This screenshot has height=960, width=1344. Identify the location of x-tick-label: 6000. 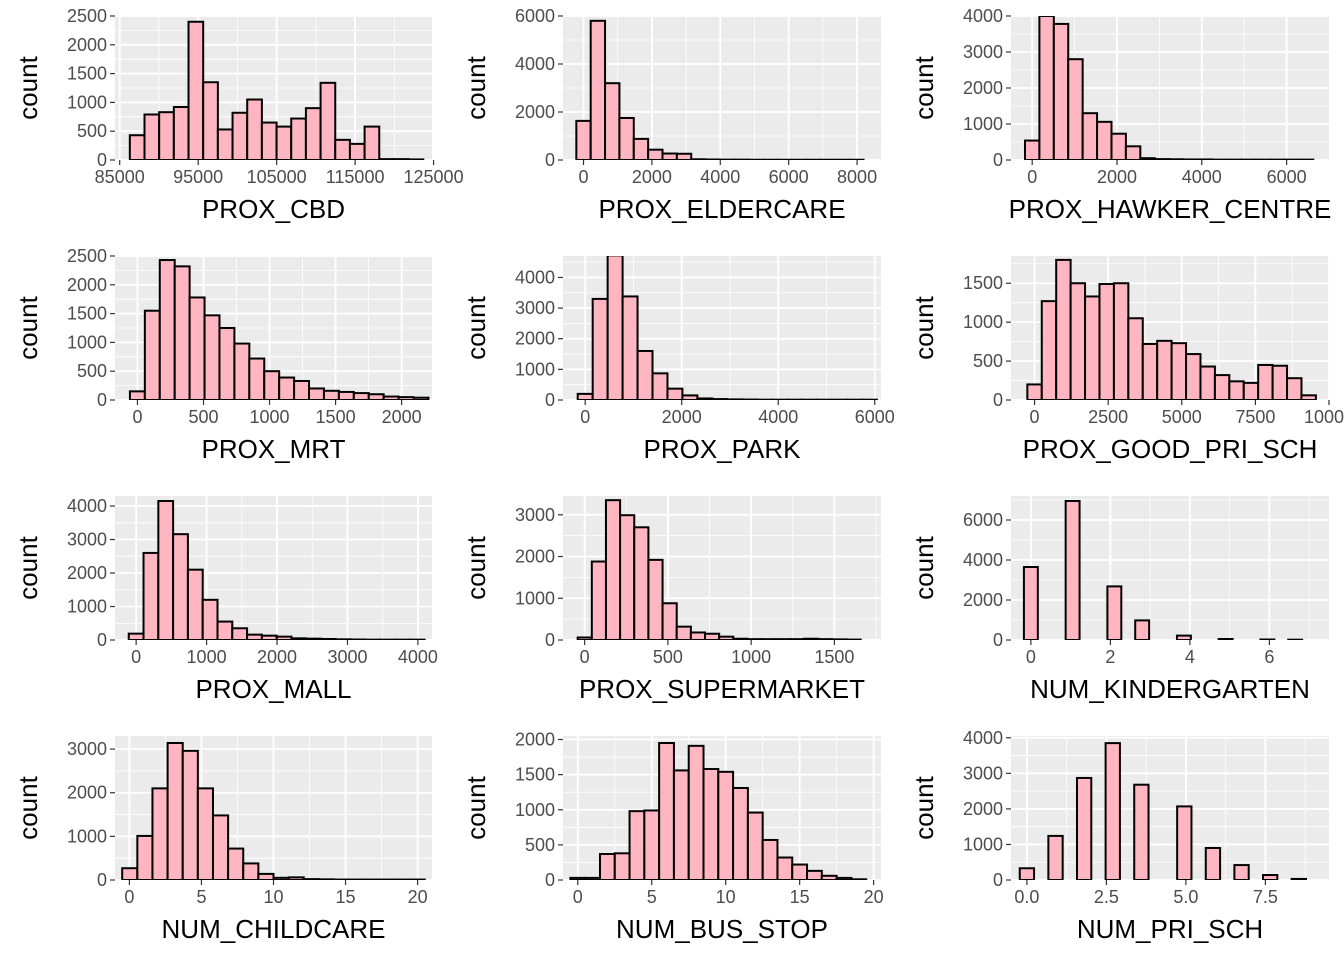
(875, 417).